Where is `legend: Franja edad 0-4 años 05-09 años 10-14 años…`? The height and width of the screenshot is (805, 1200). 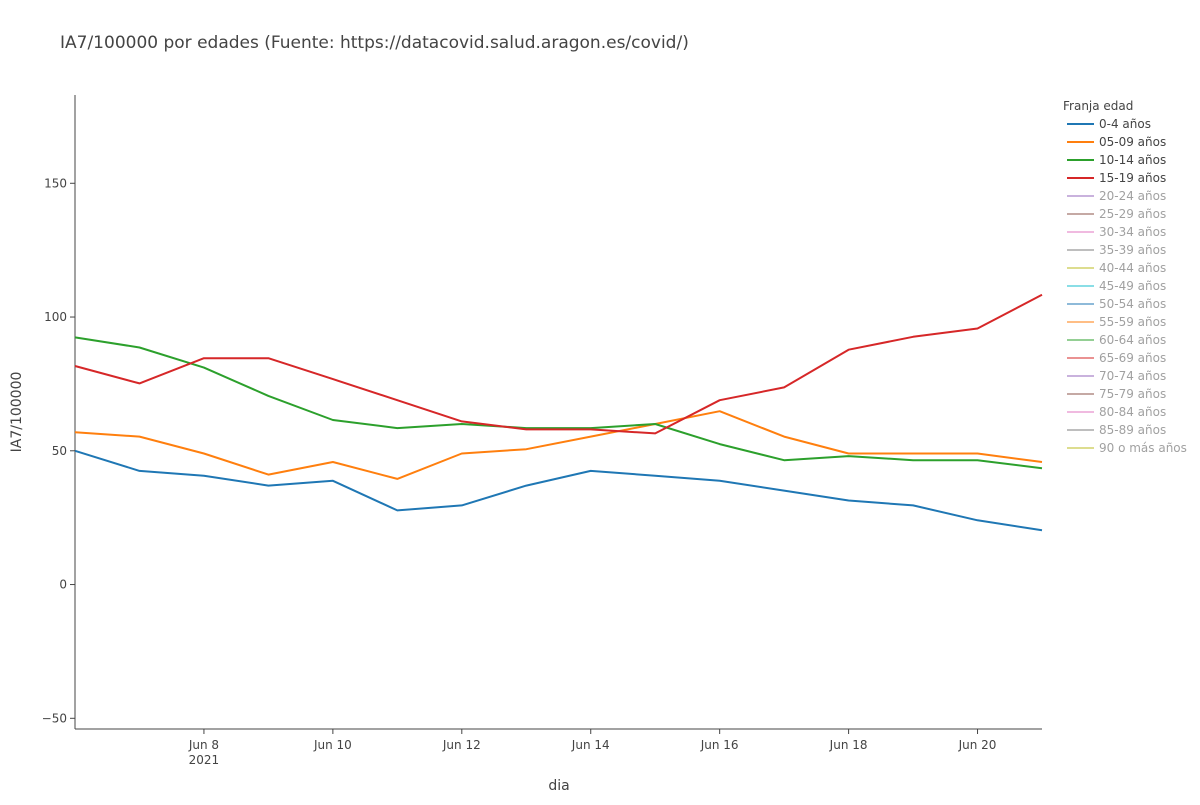 legend: Franja edad 0-4 años 05-09 años 10-14 años… is located at coordinates (1125, 277).